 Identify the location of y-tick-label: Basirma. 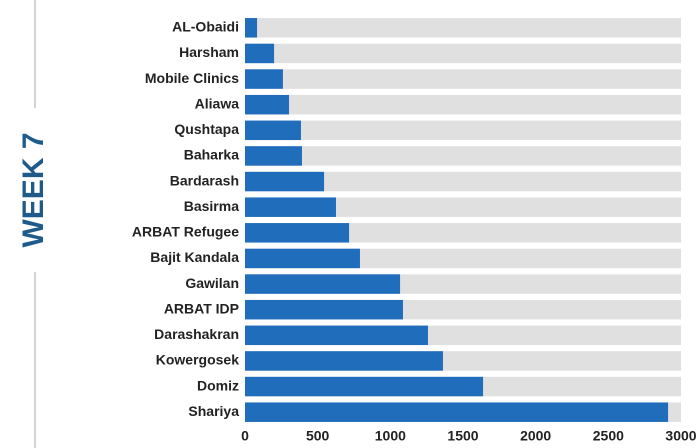
(211, 206).